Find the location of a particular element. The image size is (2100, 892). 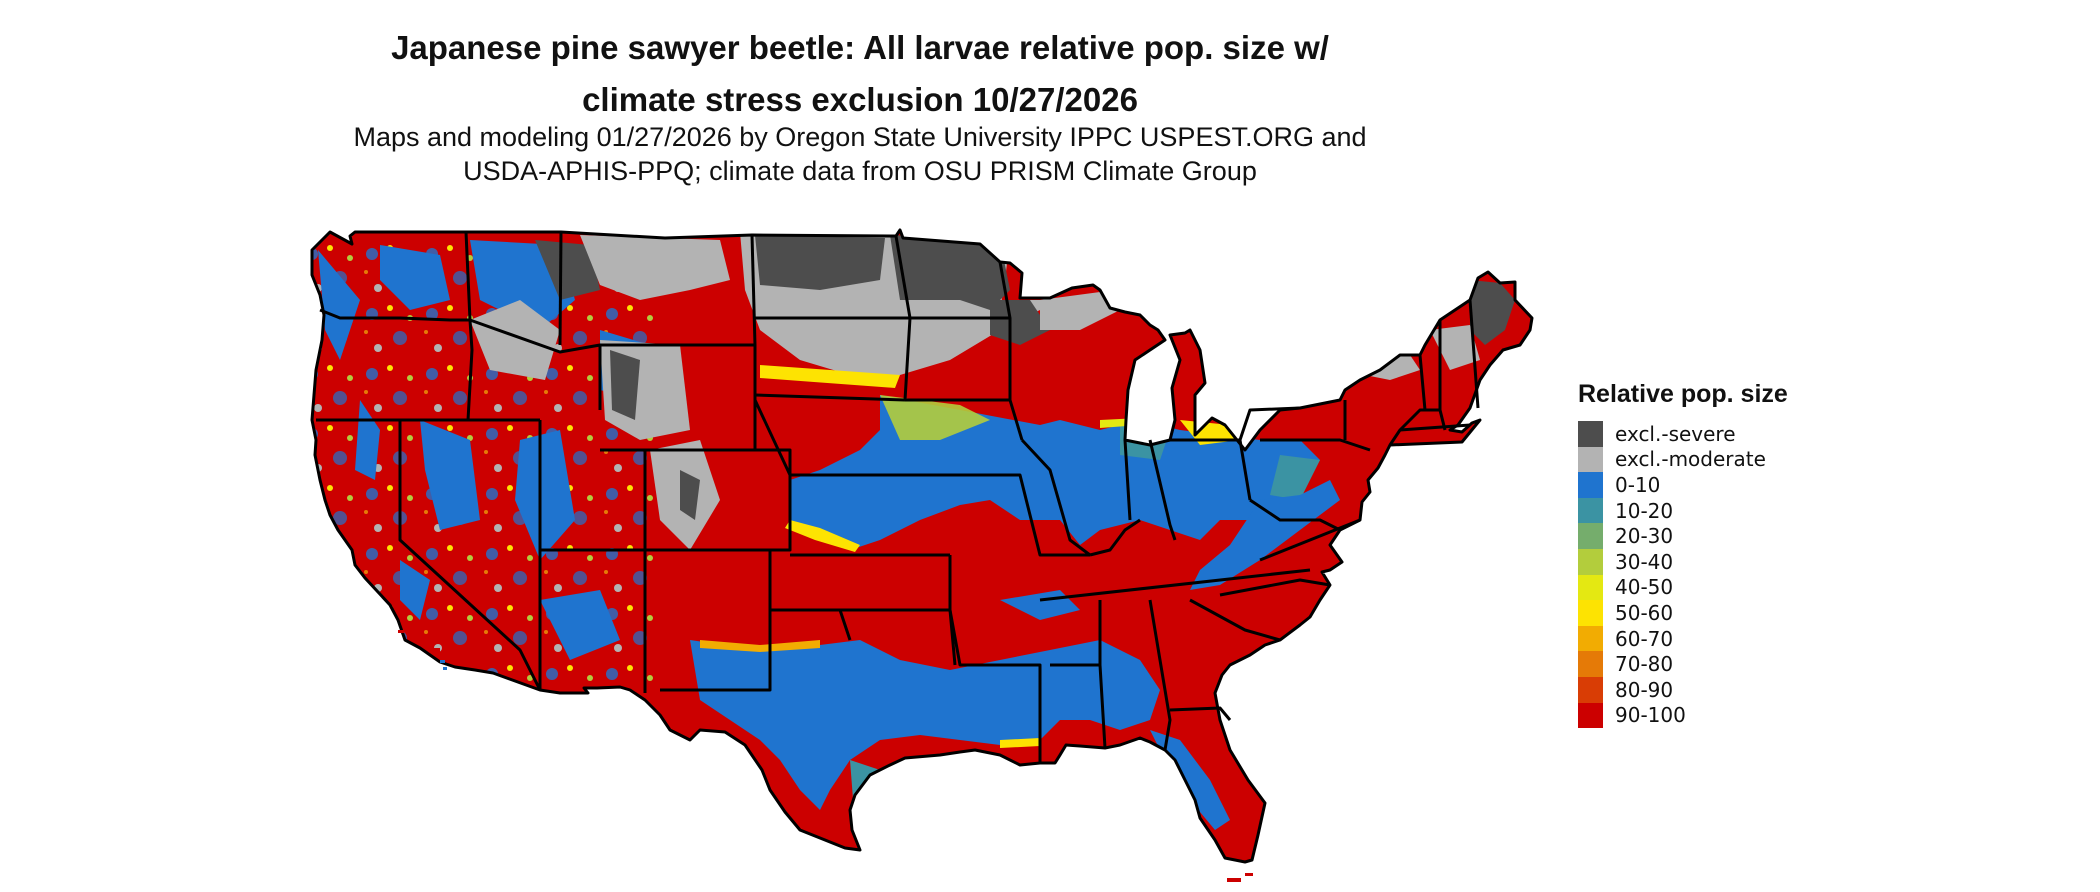

legend-label: 80-90 is located at coordinates (1644, 689).